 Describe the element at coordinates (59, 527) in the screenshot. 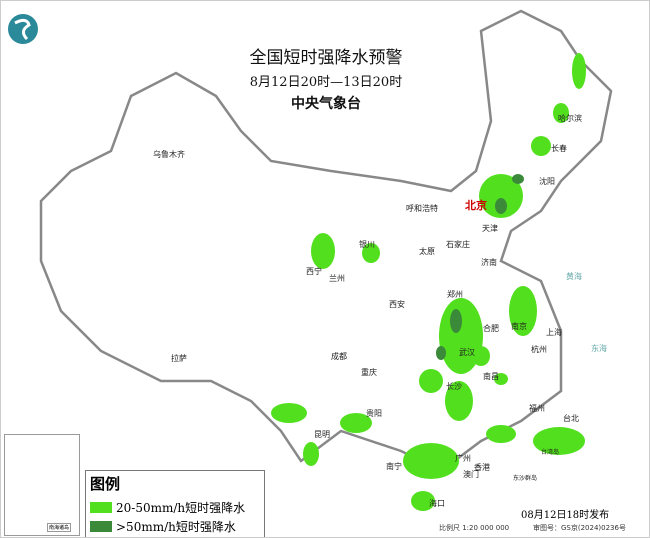

I see `inset-label: 南海诸岛` at that location.